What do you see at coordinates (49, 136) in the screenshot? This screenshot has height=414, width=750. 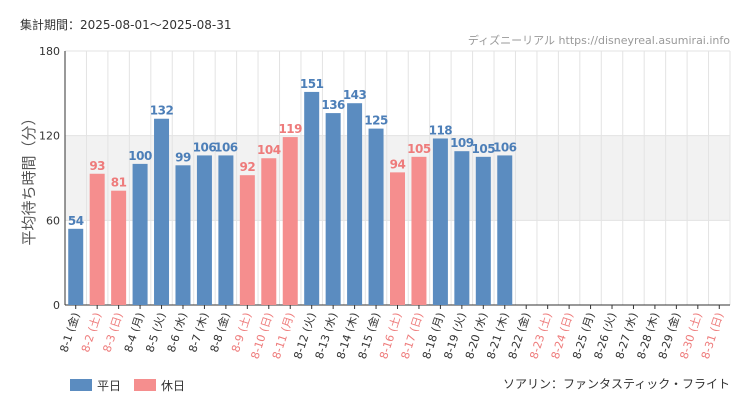 I see `y-tick-label: 120` at bounding box center [49, 136].